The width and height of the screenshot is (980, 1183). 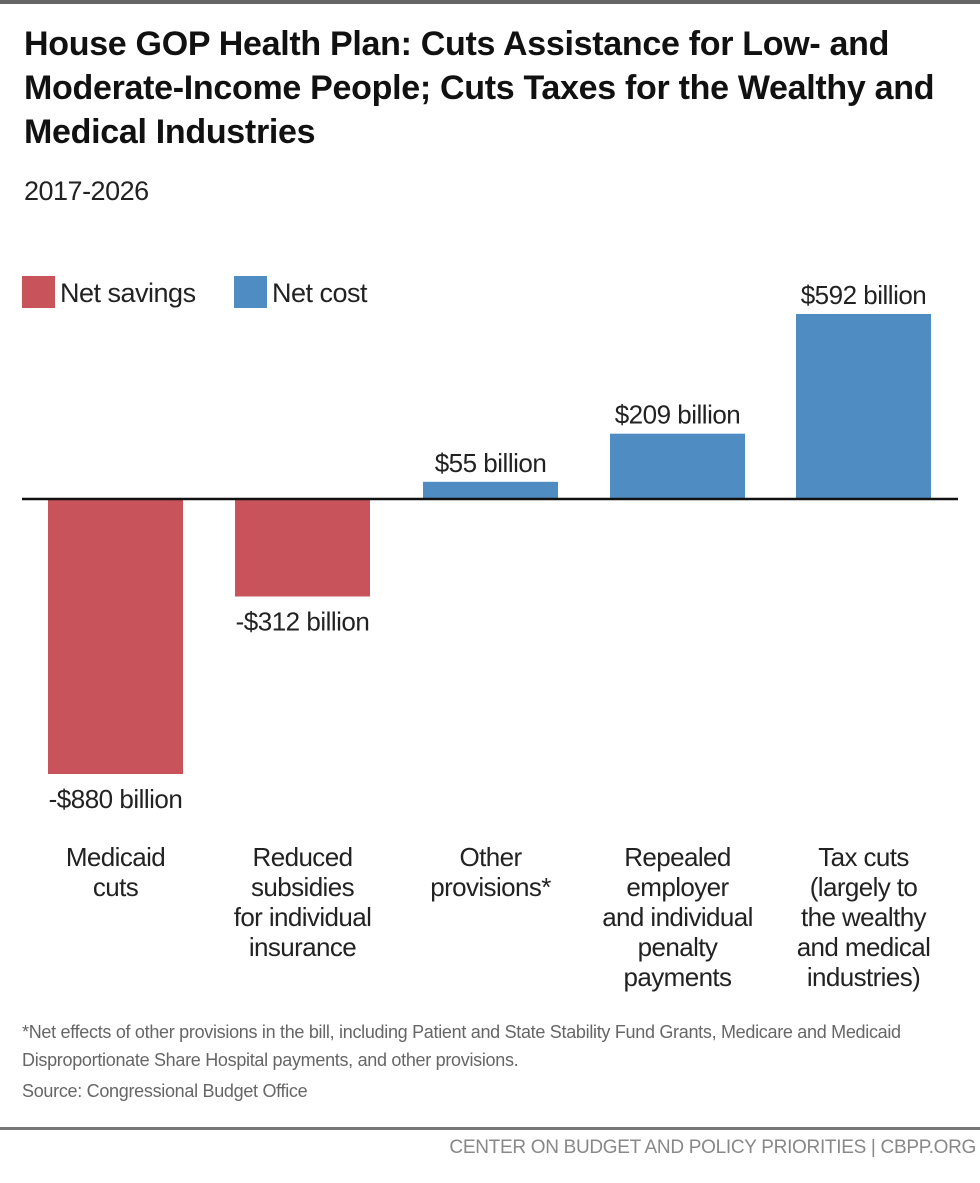 I want to click on category-label-3: employer, so click(x=677, y=887).